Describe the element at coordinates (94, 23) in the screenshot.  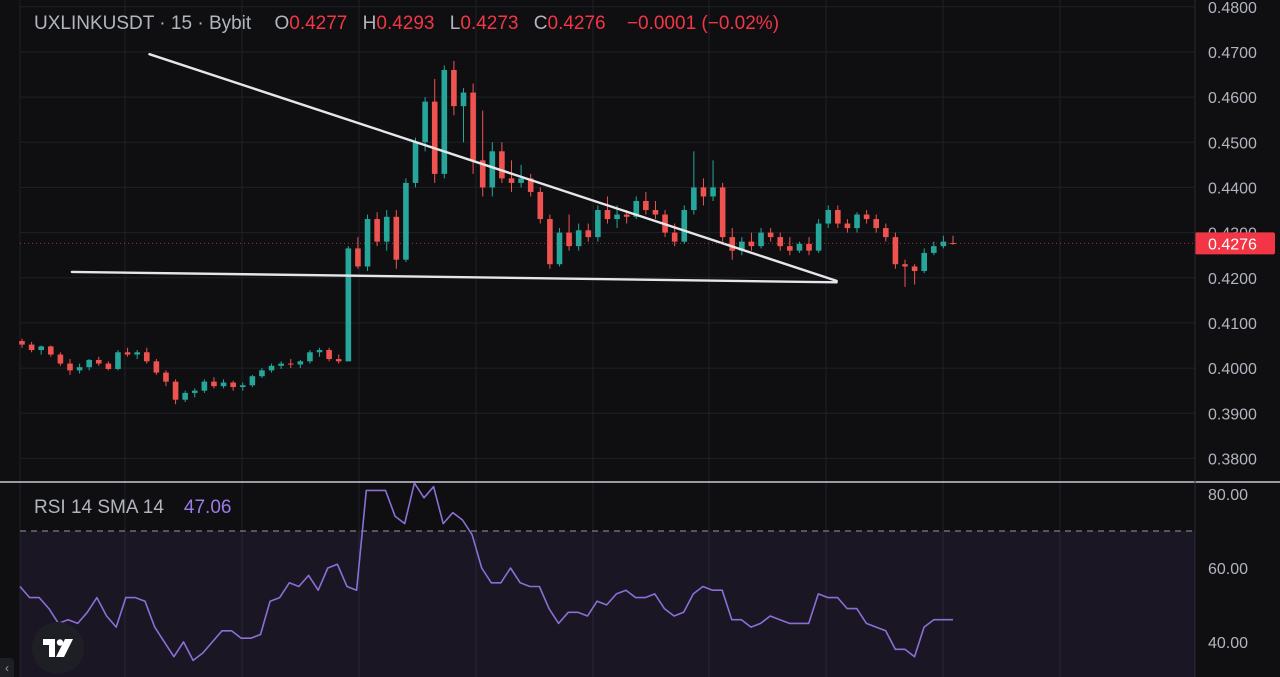
I see `symbol-name: UXLINKUSDT` at that location.